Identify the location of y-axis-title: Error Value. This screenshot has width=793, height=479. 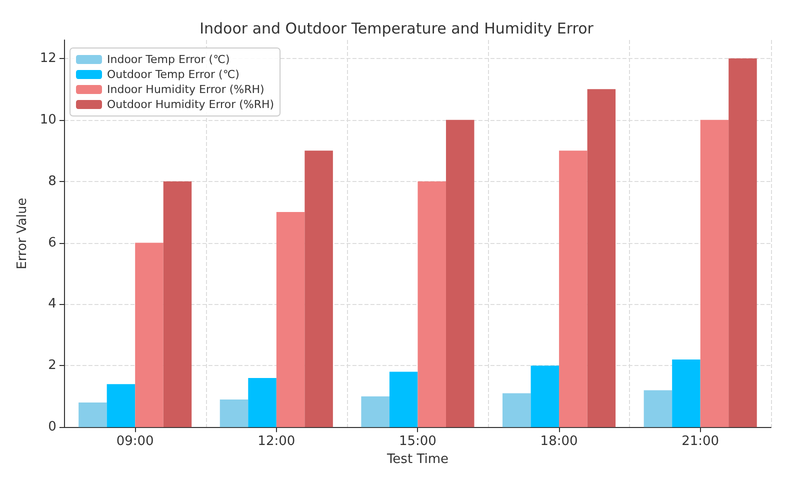
(22, 234).